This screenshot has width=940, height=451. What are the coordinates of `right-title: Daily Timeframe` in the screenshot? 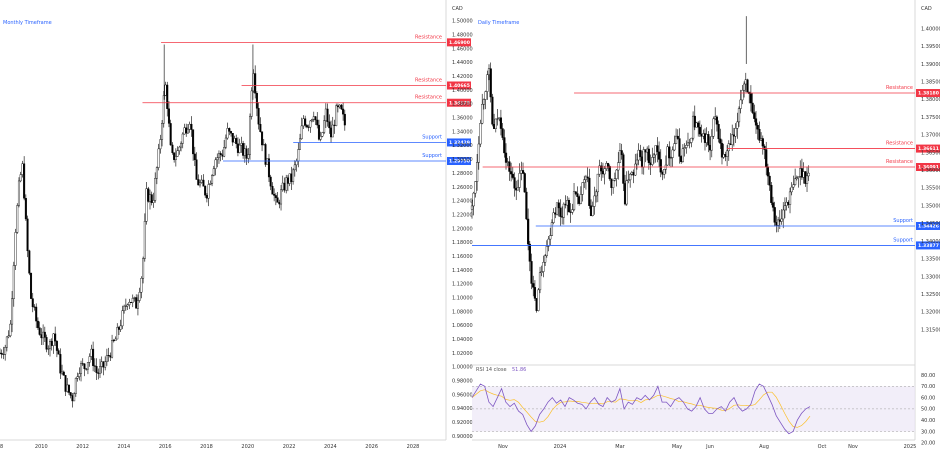 It's located at (498, 23).